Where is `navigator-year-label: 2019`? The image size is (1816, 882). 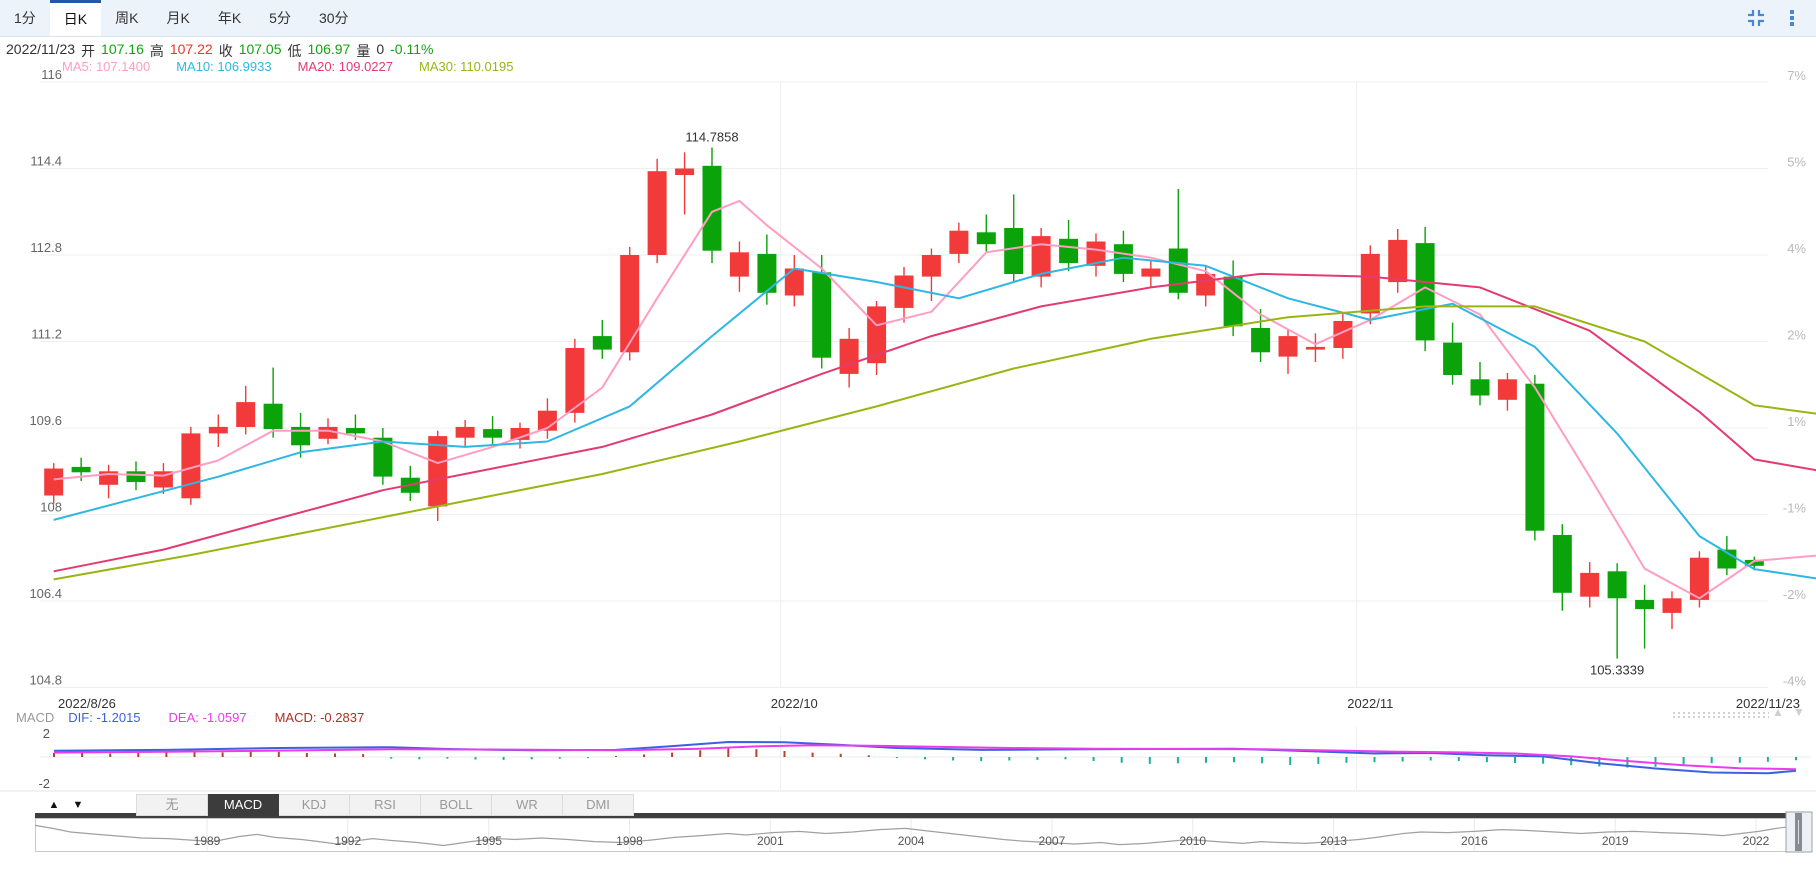 navigator-year-label: 2019 is located at coordinates (1615, 841).